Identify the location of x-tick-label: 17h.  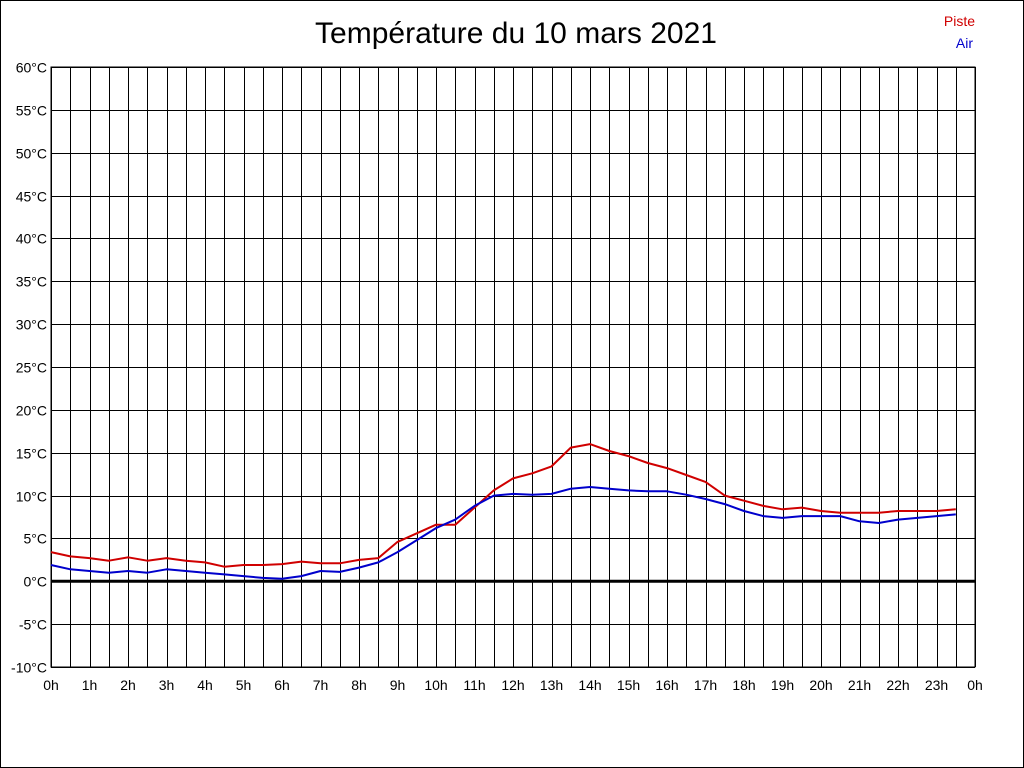
(705, 685).